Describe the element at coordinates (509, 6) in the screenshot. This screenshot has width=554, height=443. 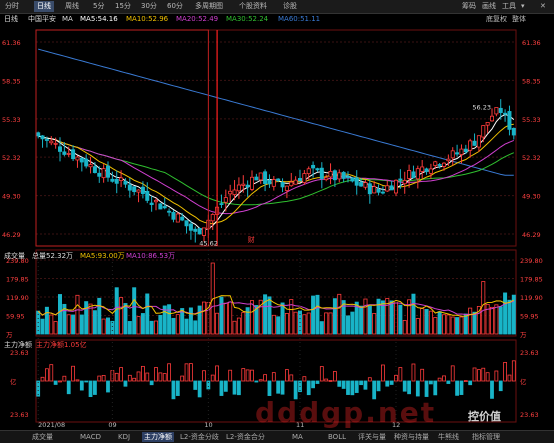
I see `tools-menu: 工具` at that location.